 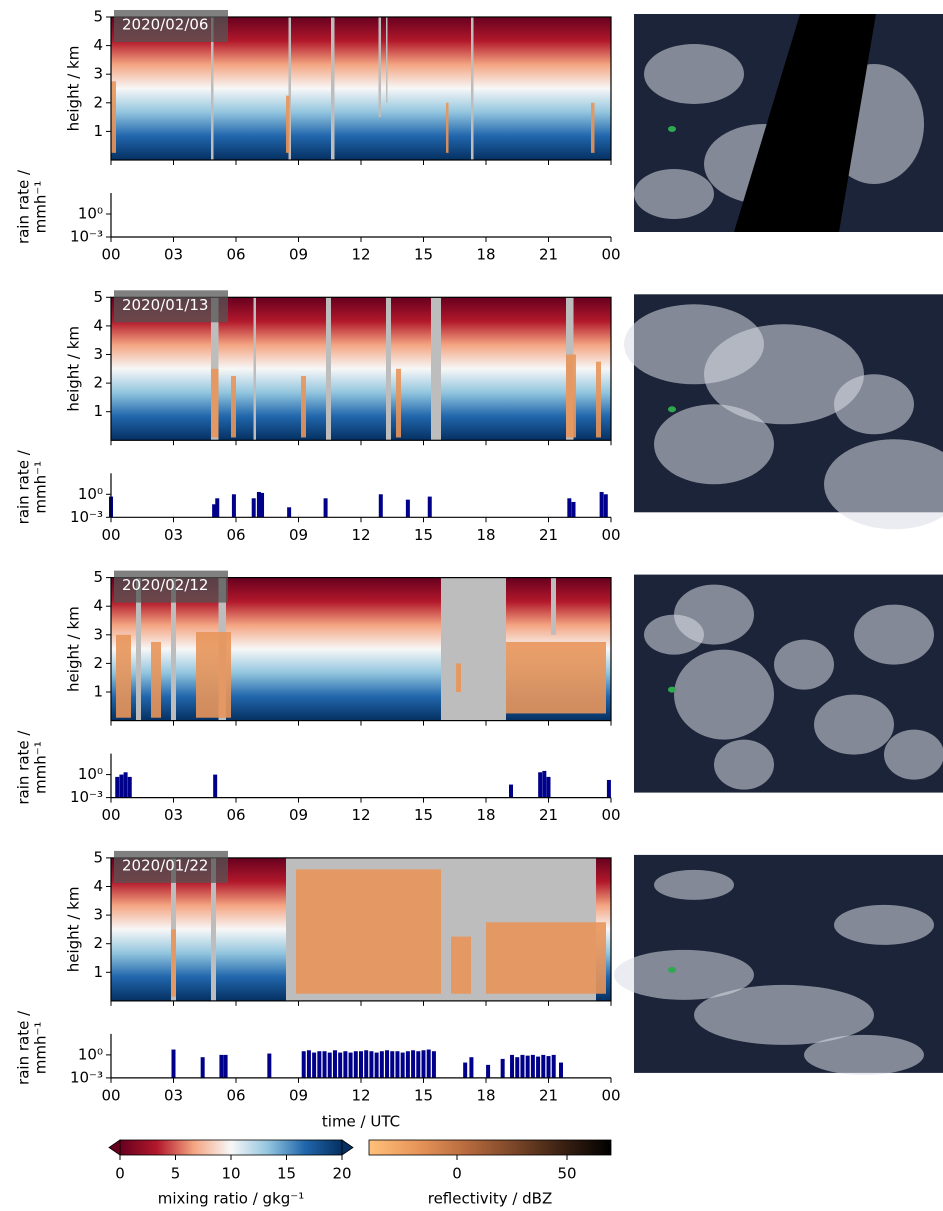 I want to click on colorbar-tick-label: 20, so click(x=341, y=1174).